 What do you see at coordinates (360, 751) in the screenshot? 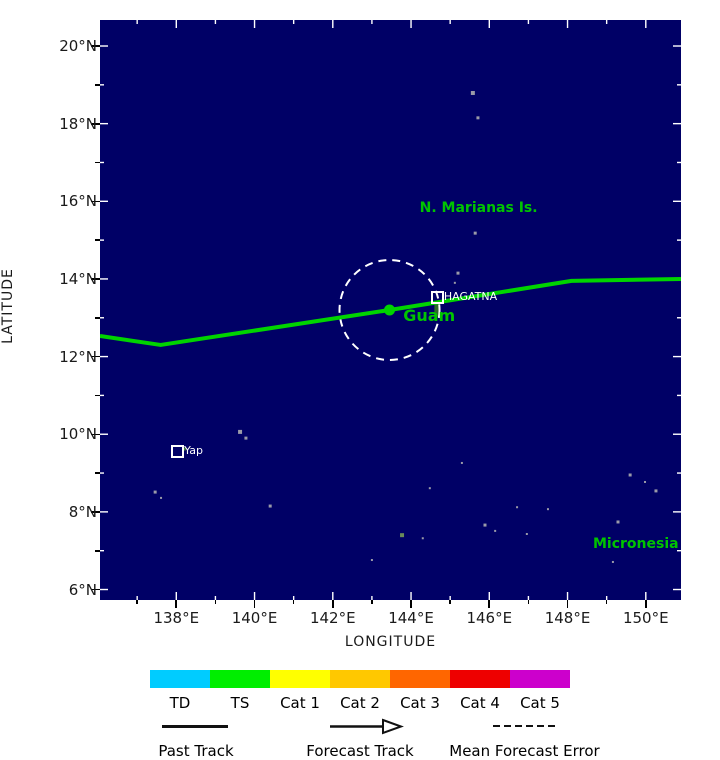
I see `forecast-track-label: Forecast Track` at bounding box center [360, 751].